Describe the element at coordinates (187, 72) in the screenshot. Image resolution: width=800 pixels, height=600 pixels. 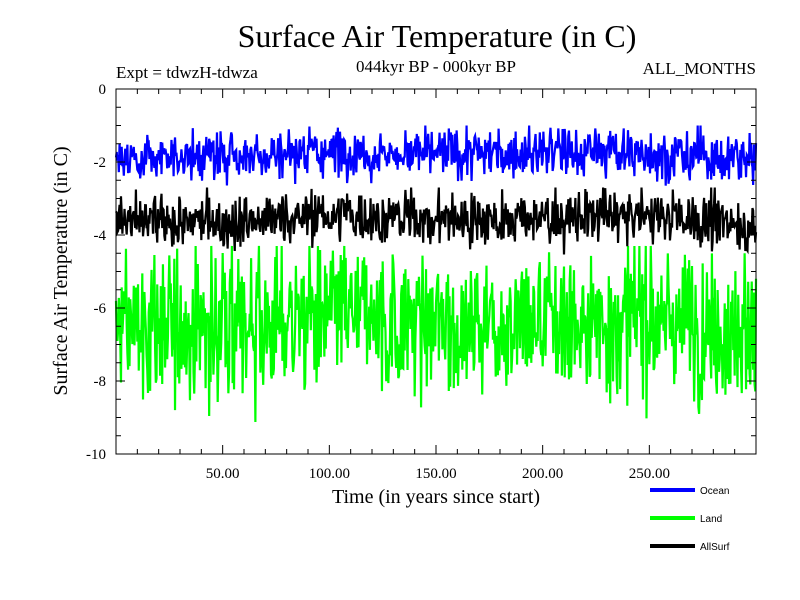
I see `experiment-label: Expt = tdwzH-tdwza` at that location.